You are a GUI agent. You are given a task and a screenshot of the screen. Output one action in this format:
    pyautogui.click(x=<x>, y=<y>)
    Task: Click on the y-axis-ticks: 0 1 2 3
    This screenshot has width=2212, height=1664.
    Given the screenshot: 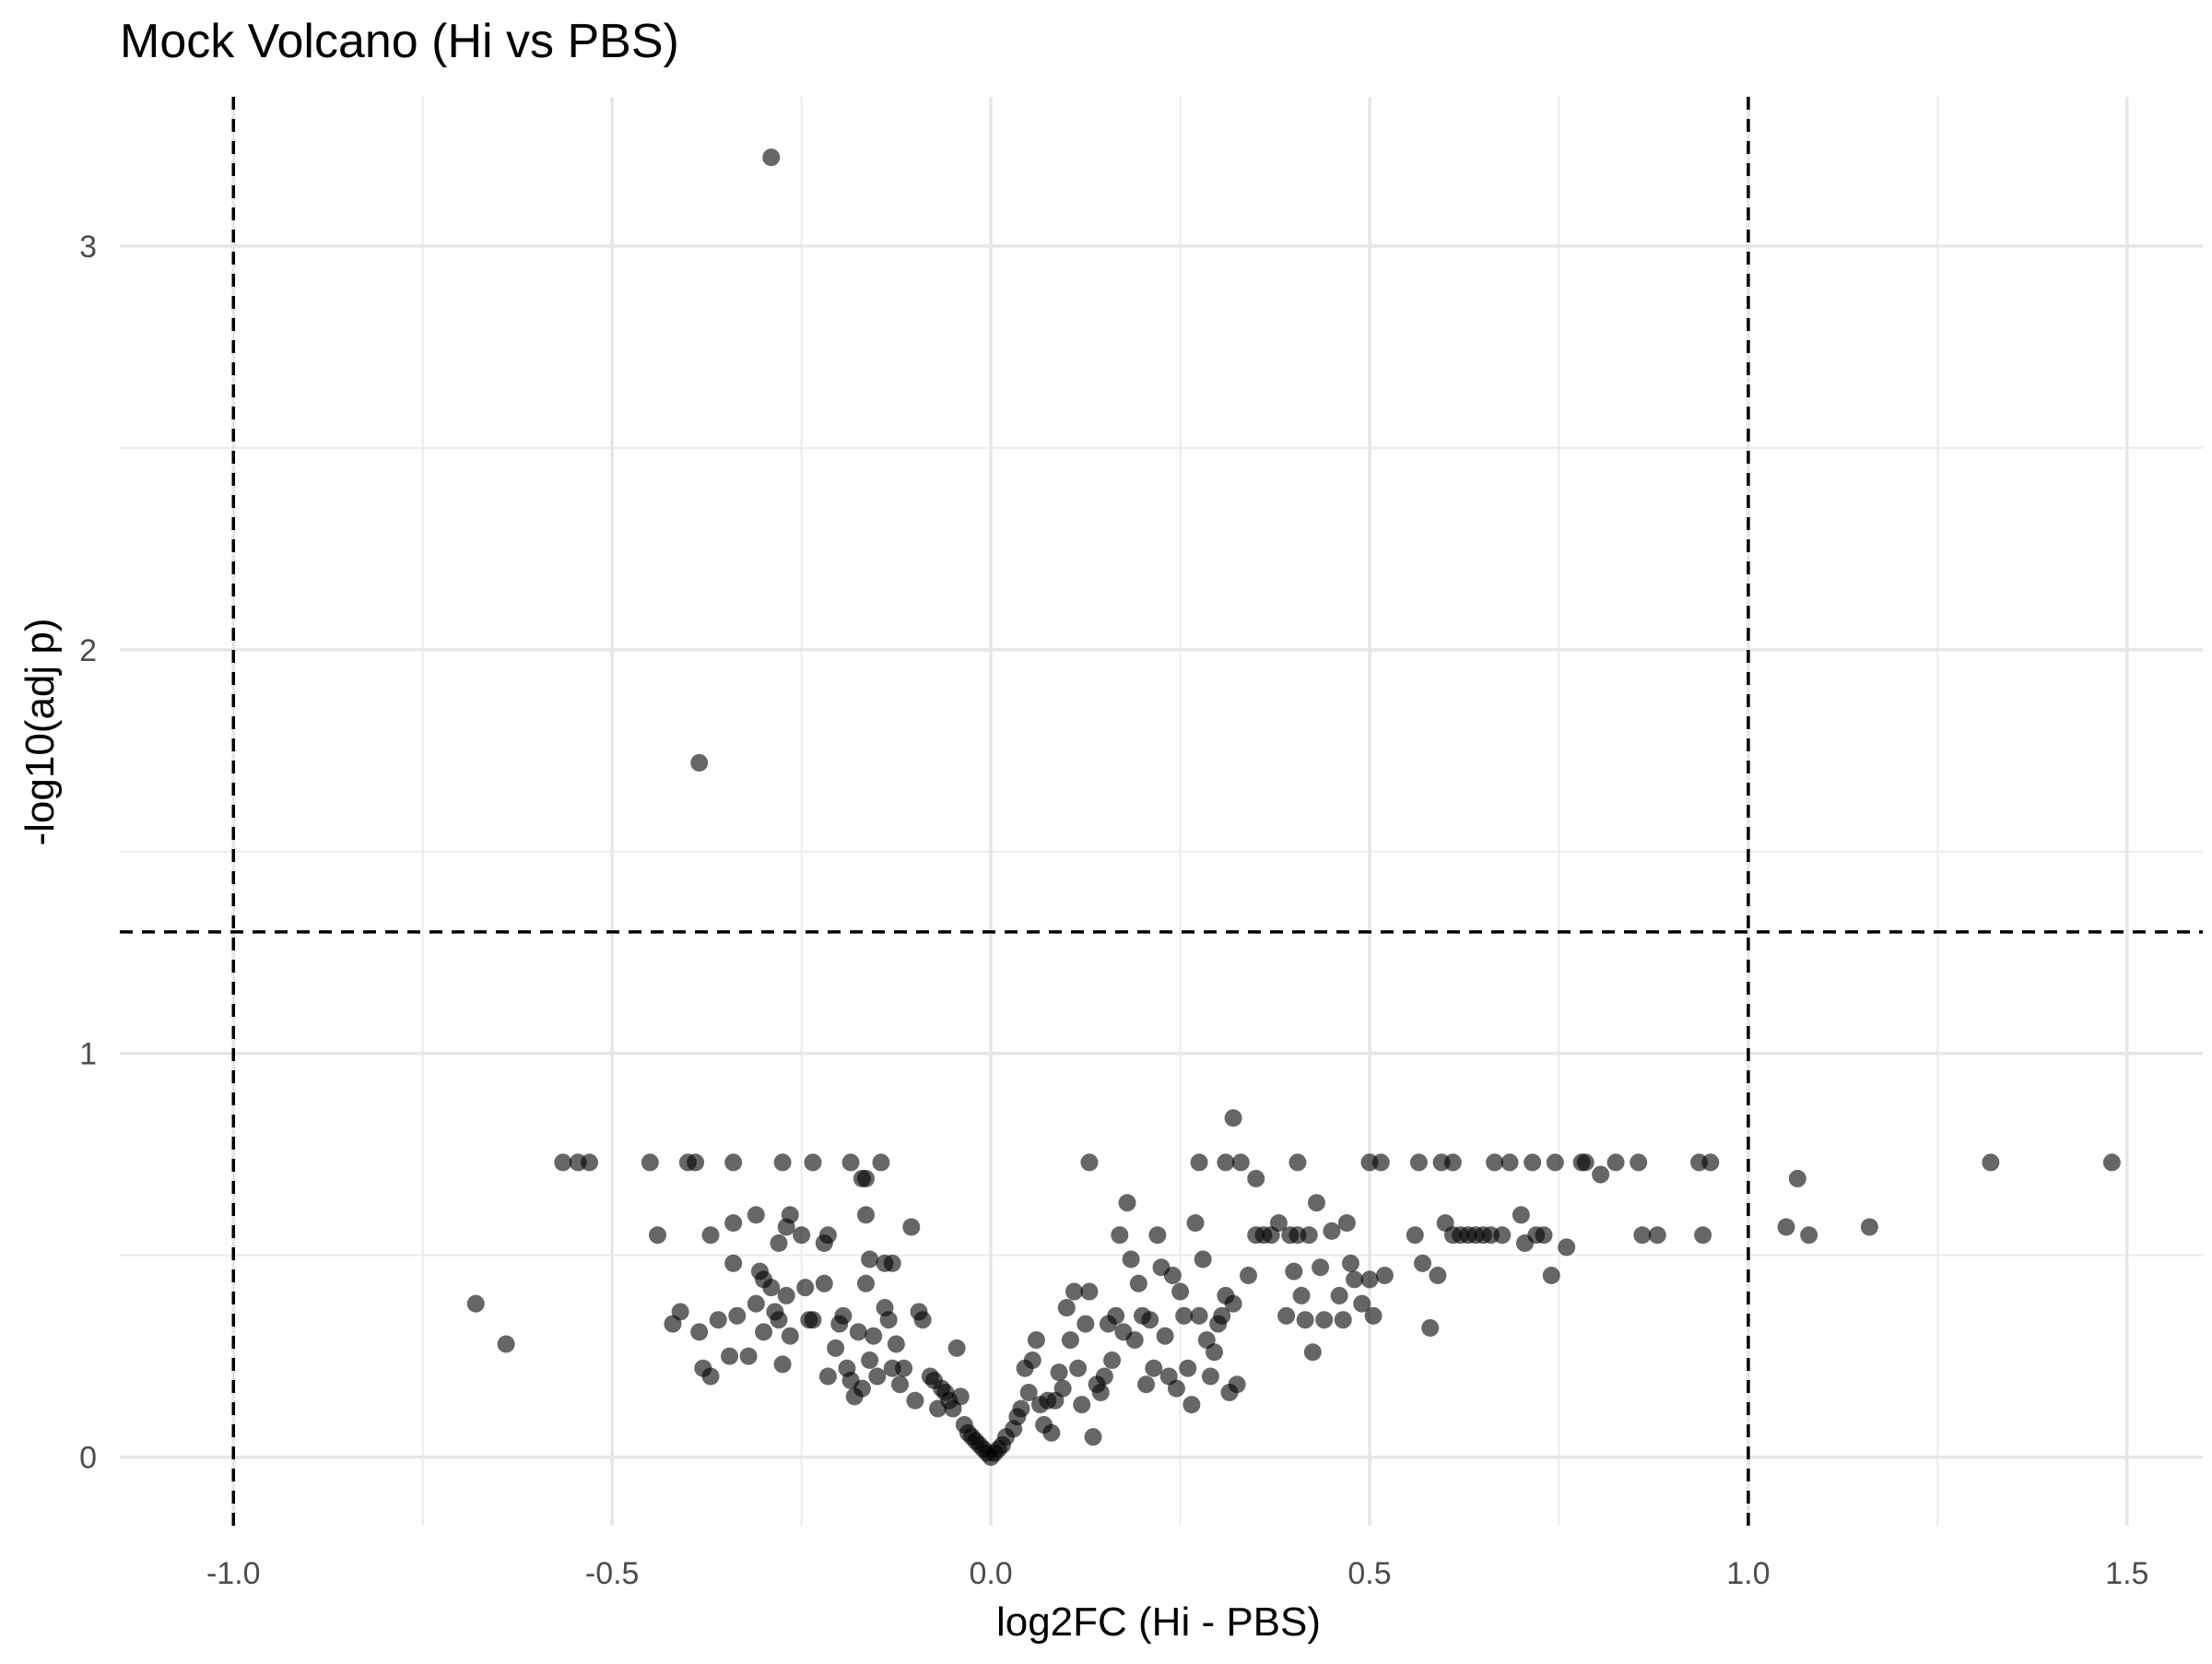 What is the action you would take?
    pyautogui.click(x=88, y=853)
    